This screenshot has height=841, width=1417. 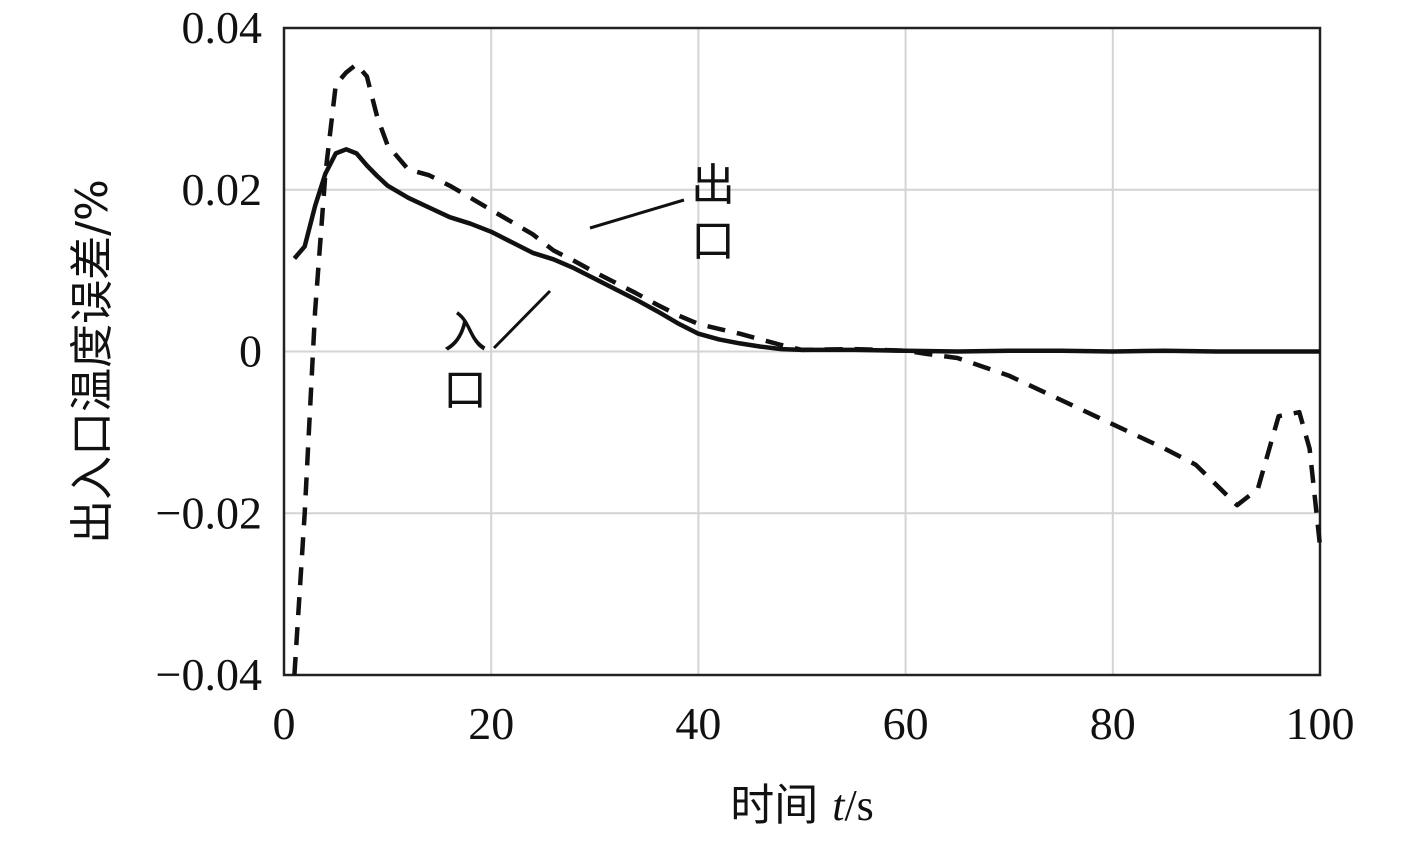 I want to click on x-axis-title: 时间 t/s, so click(x=802, y=805).